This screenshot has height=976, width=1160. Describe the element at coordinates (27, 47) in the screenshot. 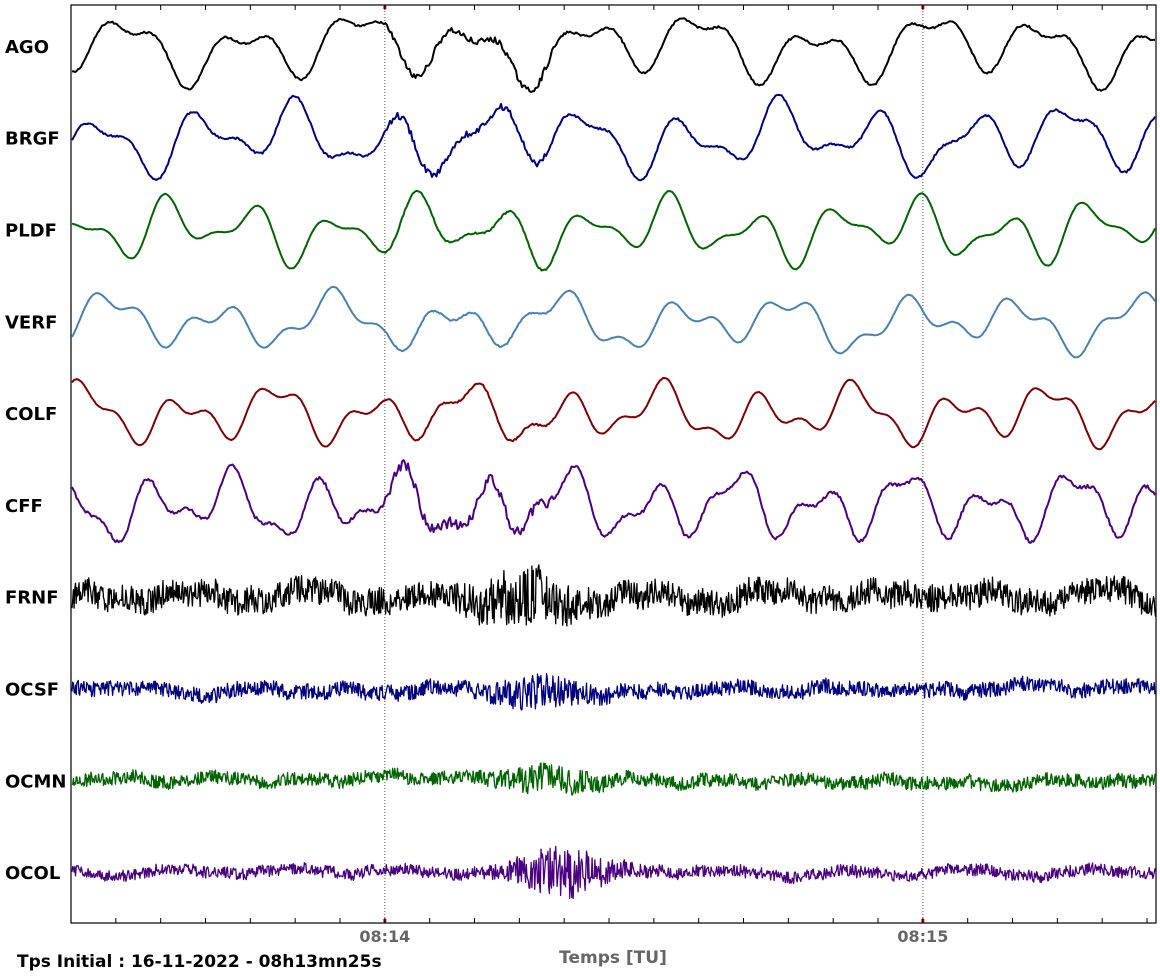

I see `station-label-ago: AGO` at that location.